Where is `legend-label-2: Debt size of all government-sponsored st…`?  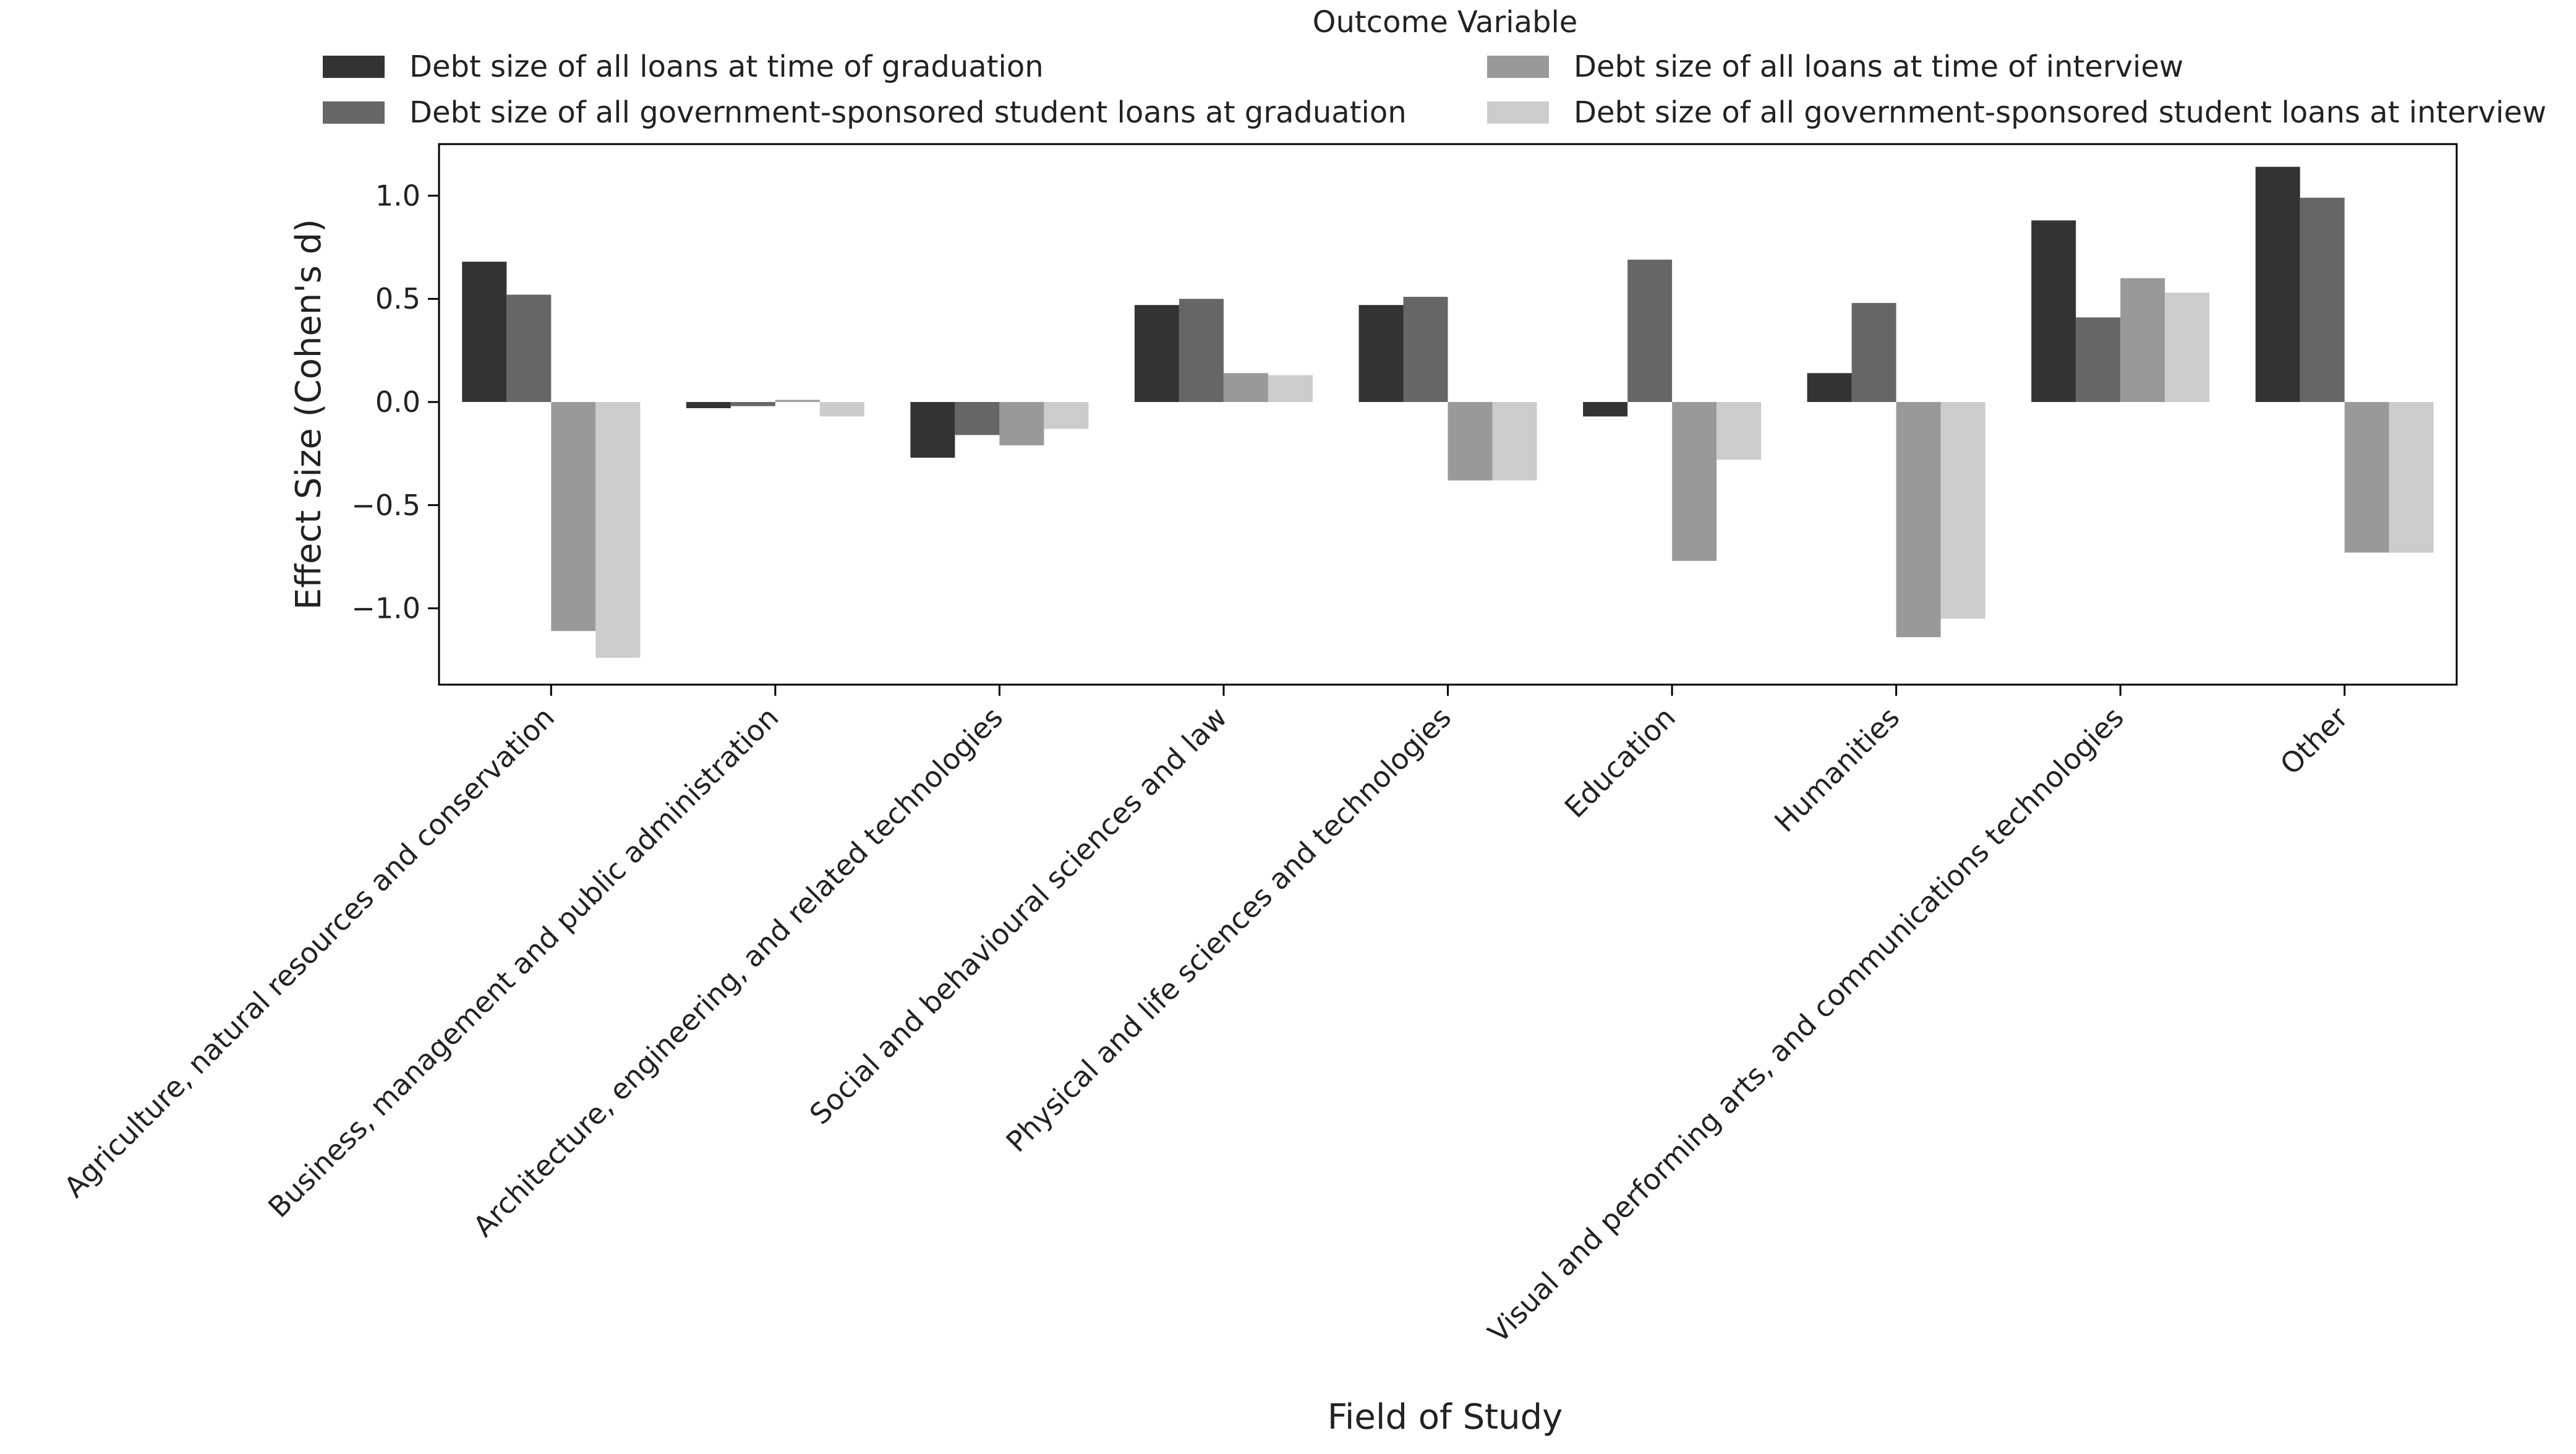 legend-label-2: Debt size of all government-sponsored st… is located at coordinates (908, 112).